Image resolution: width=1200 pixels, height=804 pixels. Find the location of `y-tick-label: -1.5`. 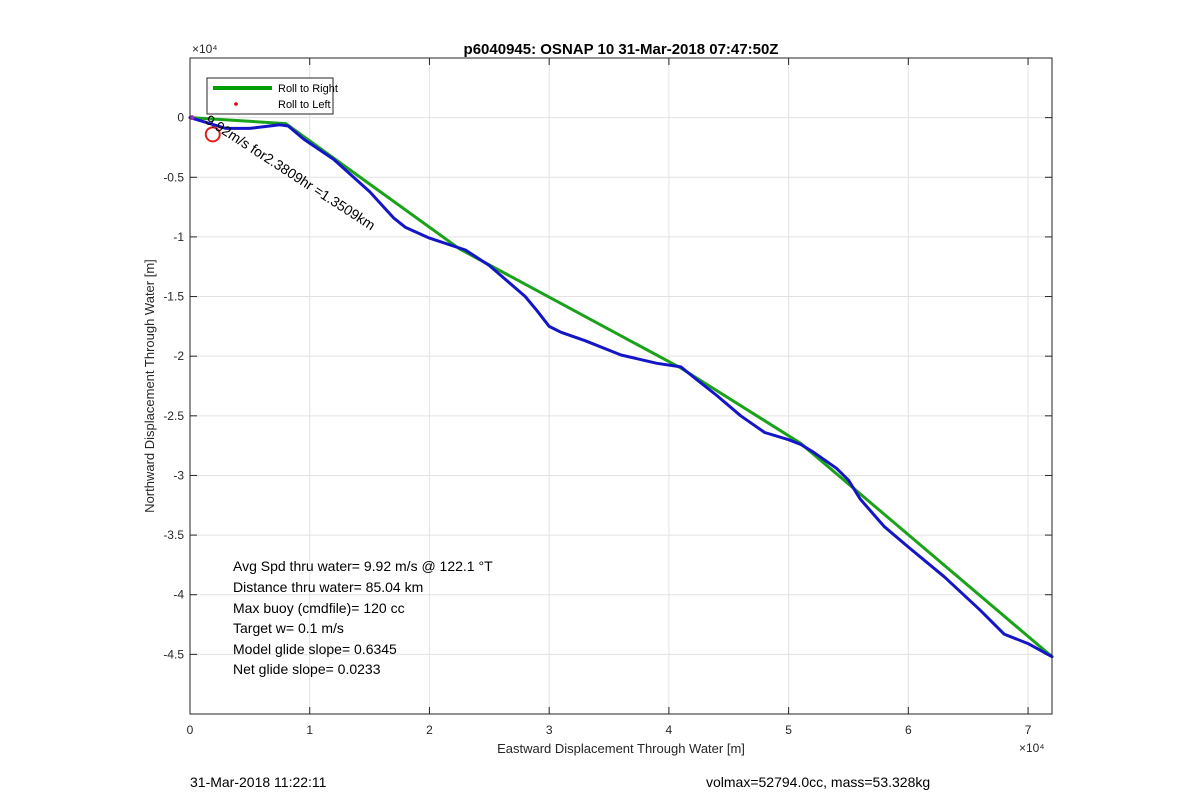

y-tick-label: -1.5 is located at coordinates (173, 297).